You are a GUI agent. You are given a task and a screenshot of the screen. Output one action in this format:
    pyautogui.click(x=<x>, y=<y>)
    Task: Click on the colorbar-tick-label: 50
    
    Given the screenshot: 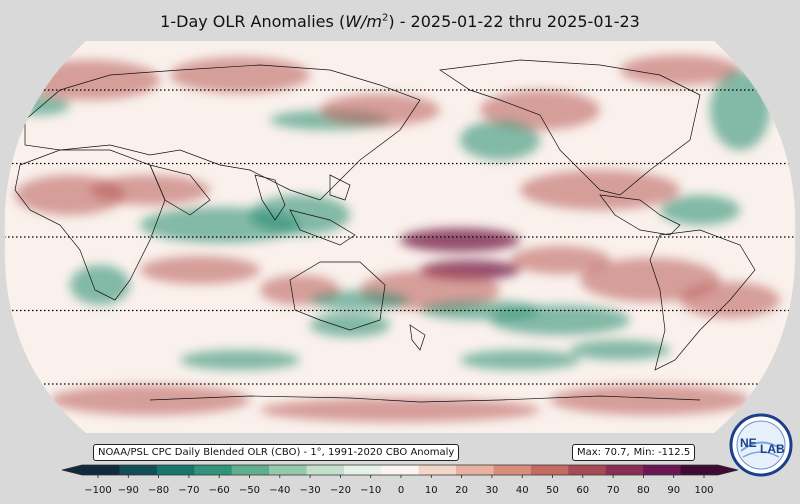 What is the action you would take?
    pyautogui.click(x=552, y=490)
    